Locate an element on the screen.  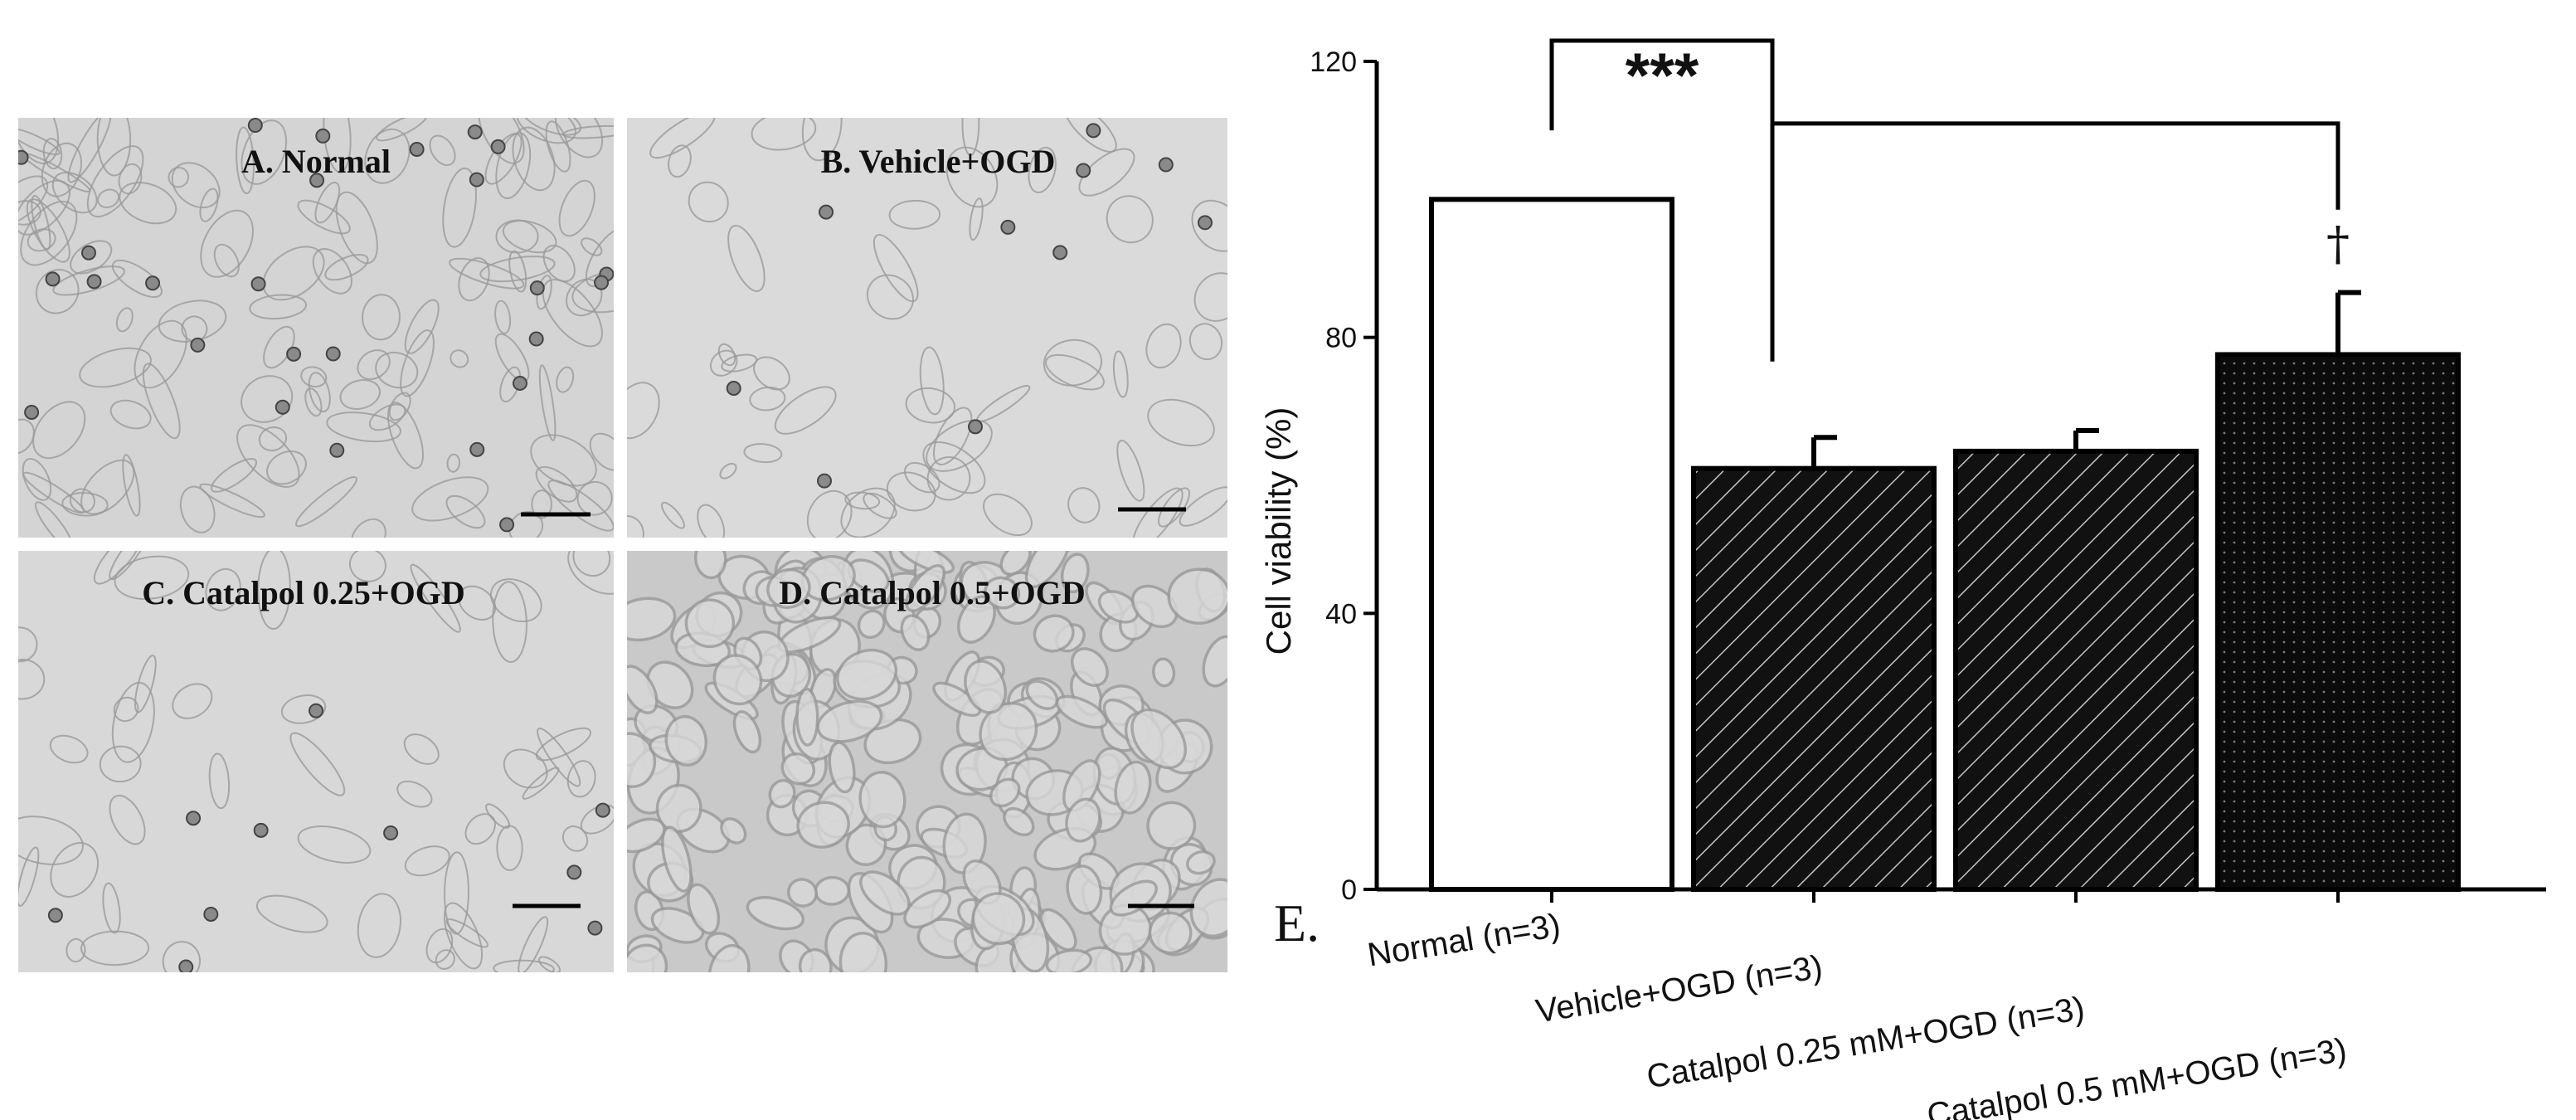
y-tick-label: 40 is located at coordinates (1341, 614).